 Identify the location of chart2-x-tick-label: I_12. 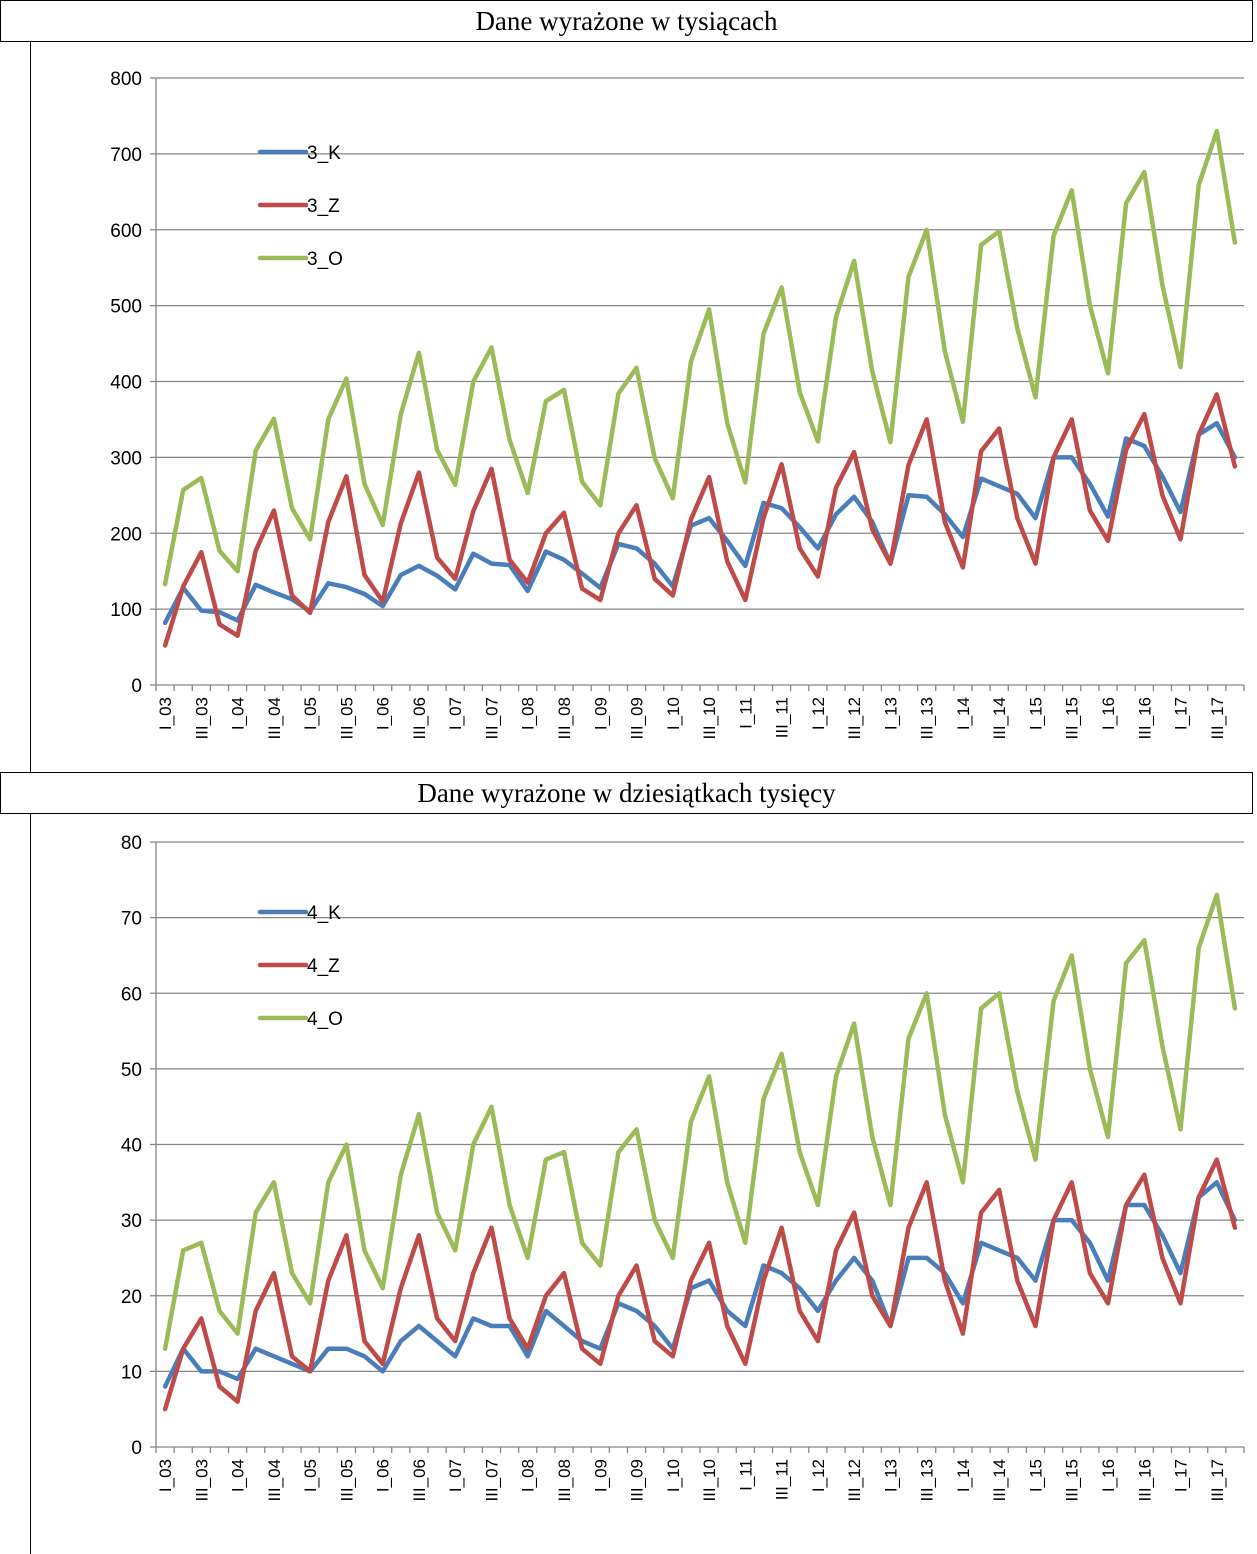
(818, 1475).